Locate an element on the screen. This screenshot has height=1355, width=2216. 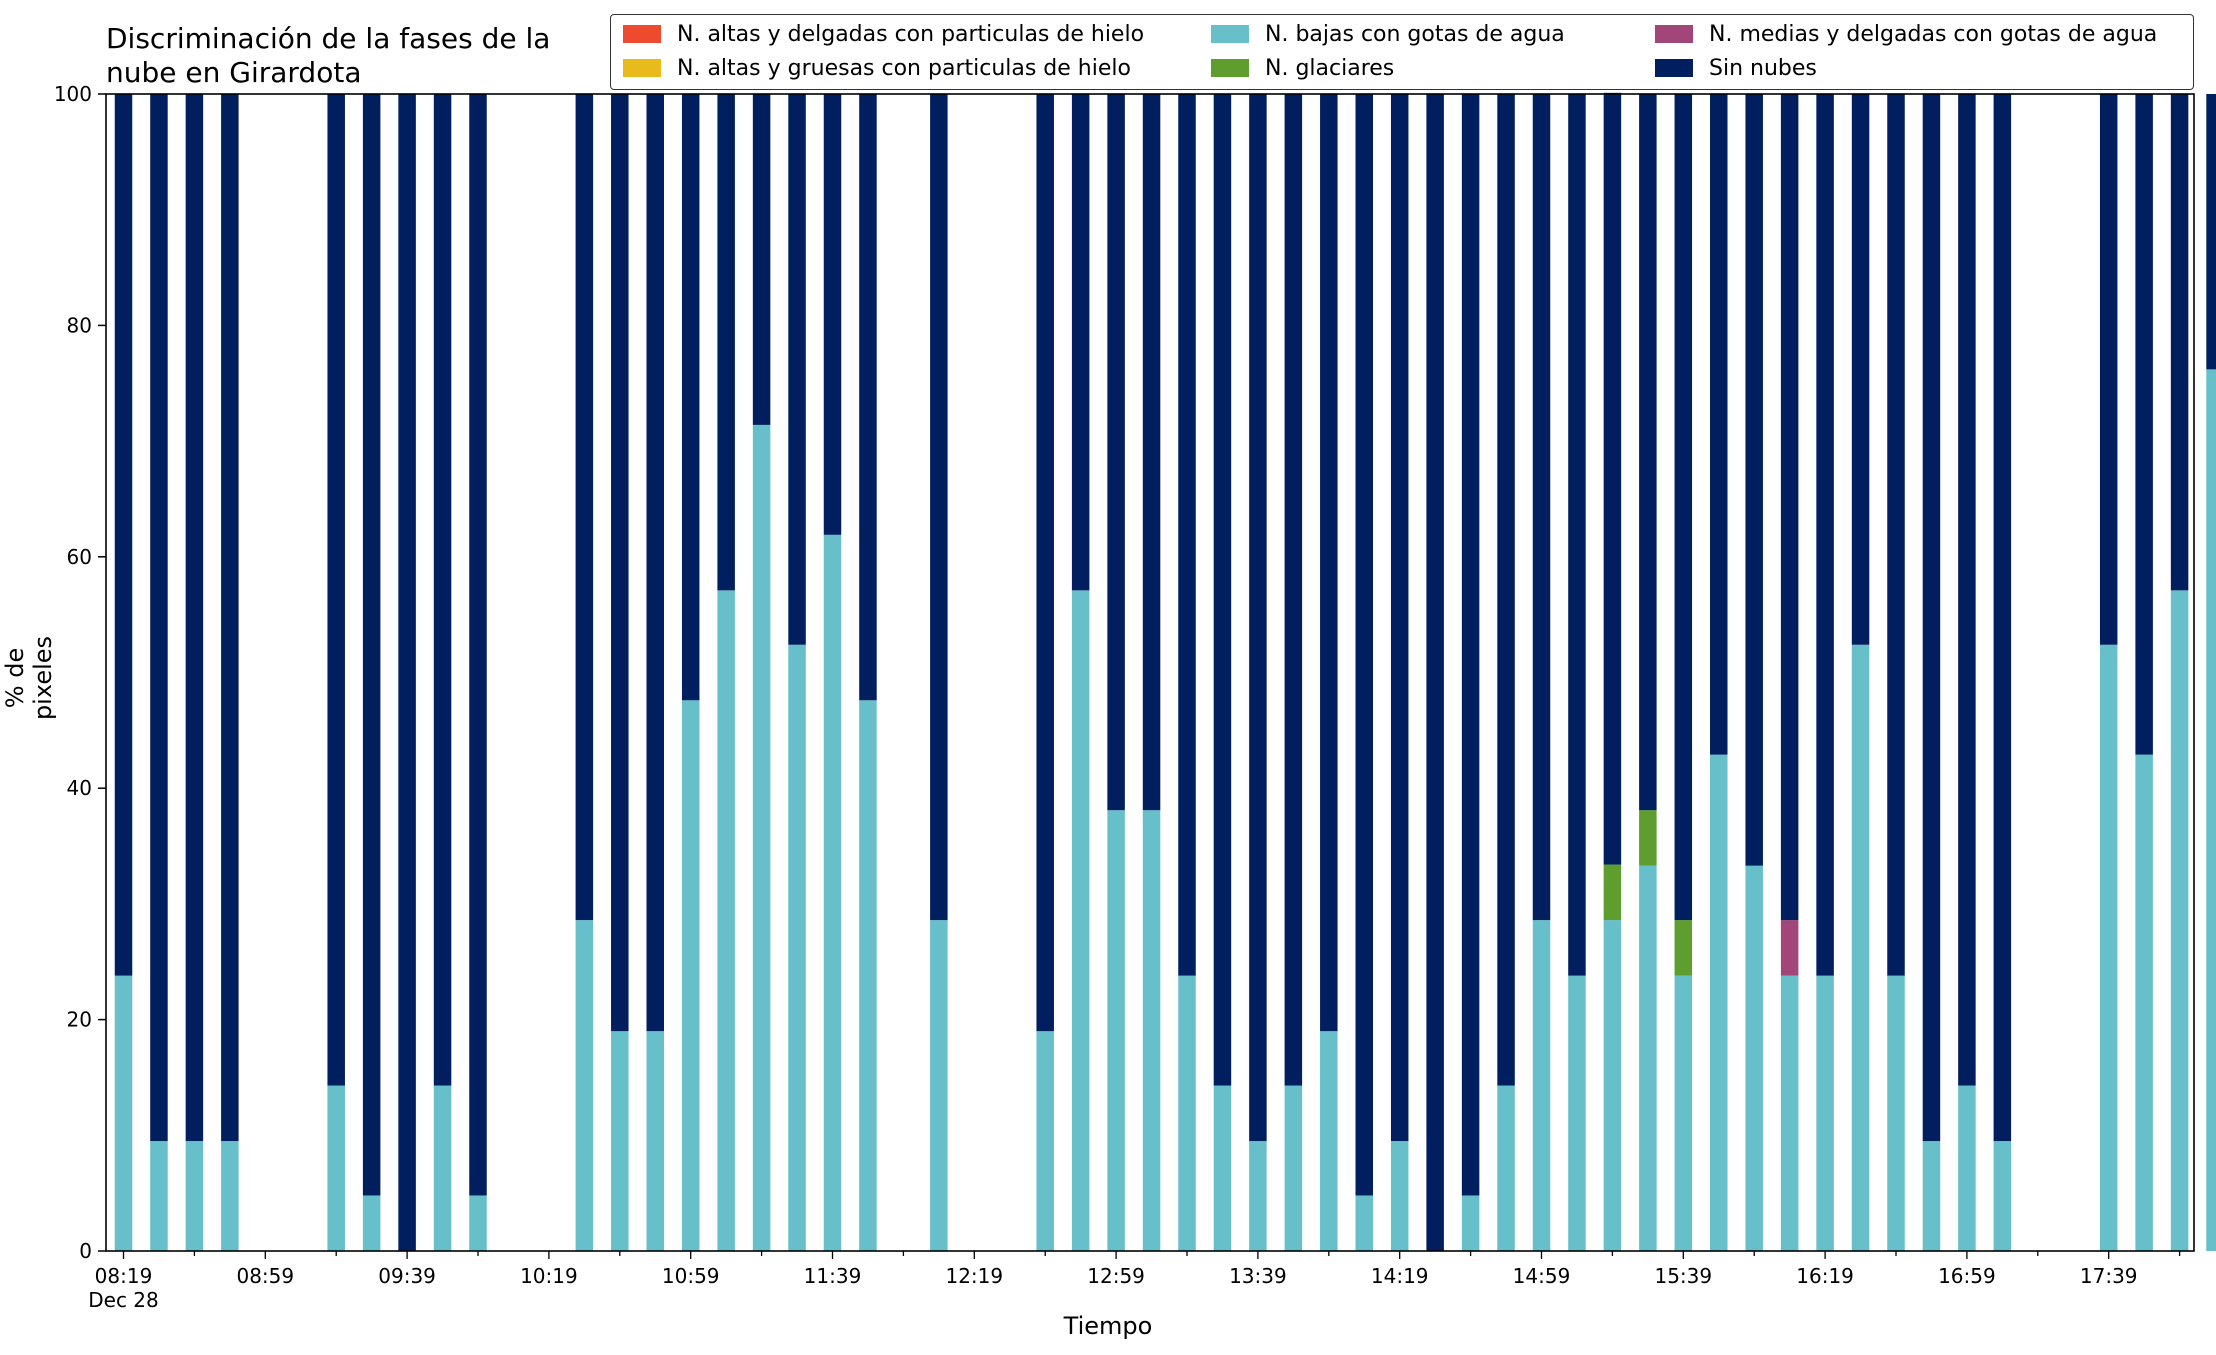
y-tick-label: 20 is located at coordinates (79, 1020).